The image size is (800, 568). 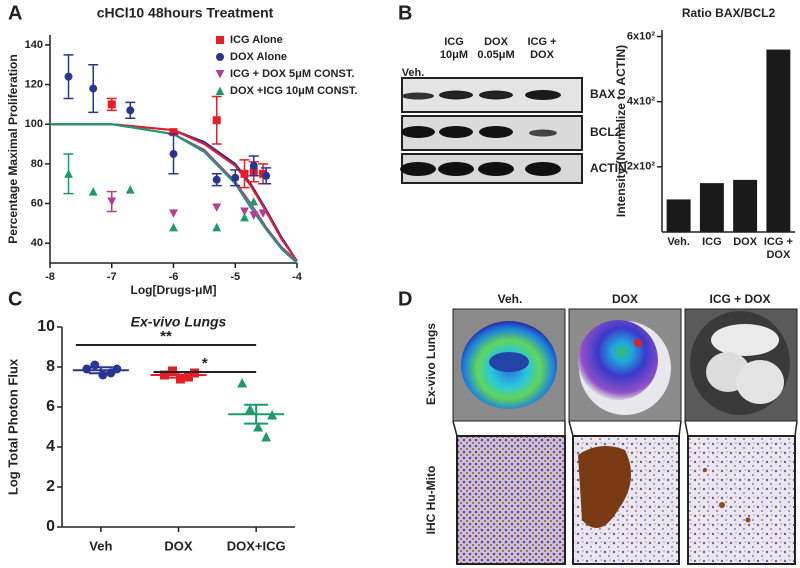 What do you see at coordinates (12, 426) in the screenshot?
I see `y-axis-title: Log Total Photon Flux` at bounding box center [12, 426].